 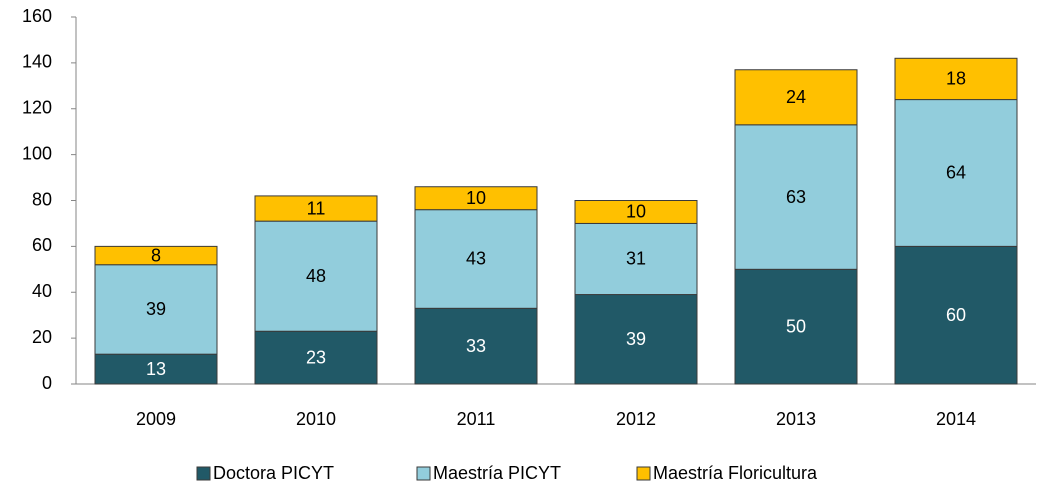 I want to click on data-label: 8, so click(x=156, y=255).